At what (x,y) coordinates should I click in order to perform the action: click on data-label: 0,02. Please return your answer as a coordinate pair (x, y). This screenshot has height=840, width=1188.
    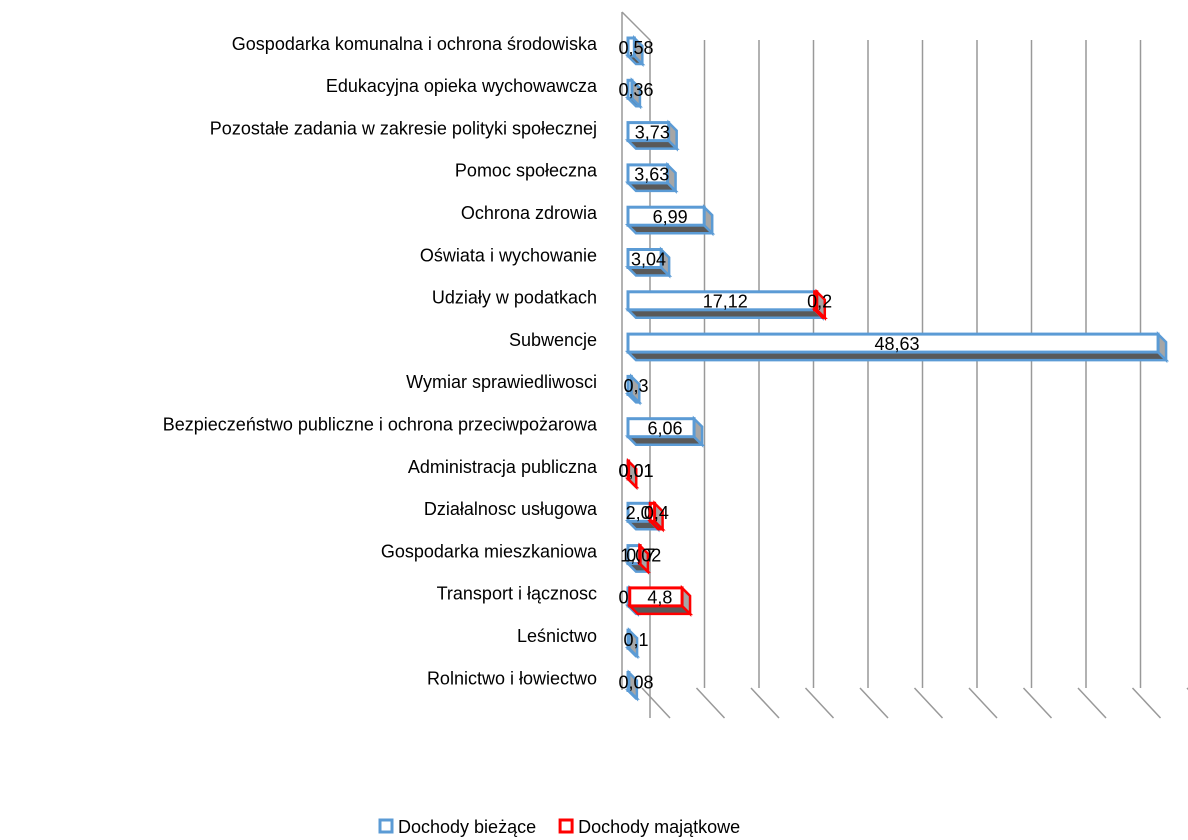
    Looking at the image, I should click on (643, 555).